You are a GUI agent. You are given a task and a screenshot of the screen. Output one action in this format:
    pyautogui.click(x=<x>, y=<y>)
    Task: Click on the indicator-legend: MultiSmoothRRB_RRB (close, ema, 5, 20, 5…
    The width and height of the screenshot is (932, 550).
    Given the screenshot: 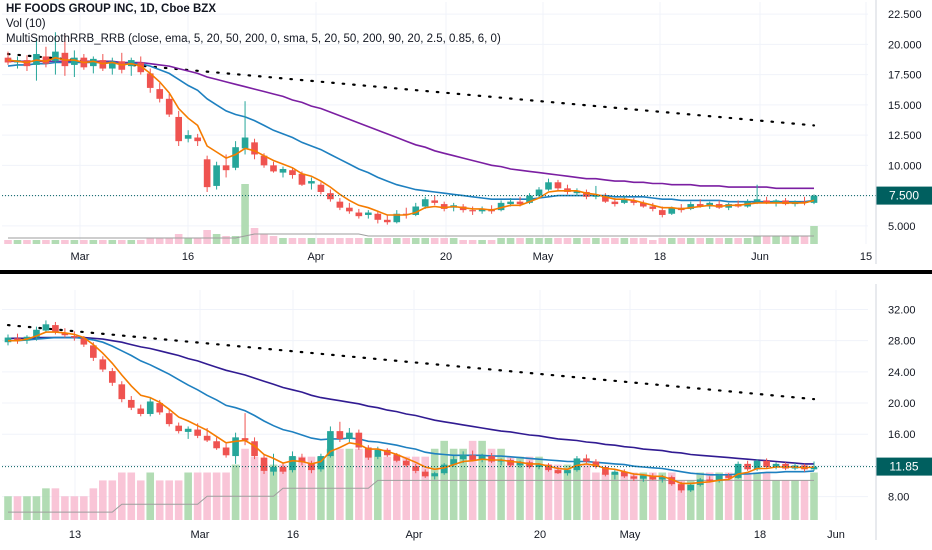 What is the action you would take?
    pyautogui.click(x=253, y=39)
    